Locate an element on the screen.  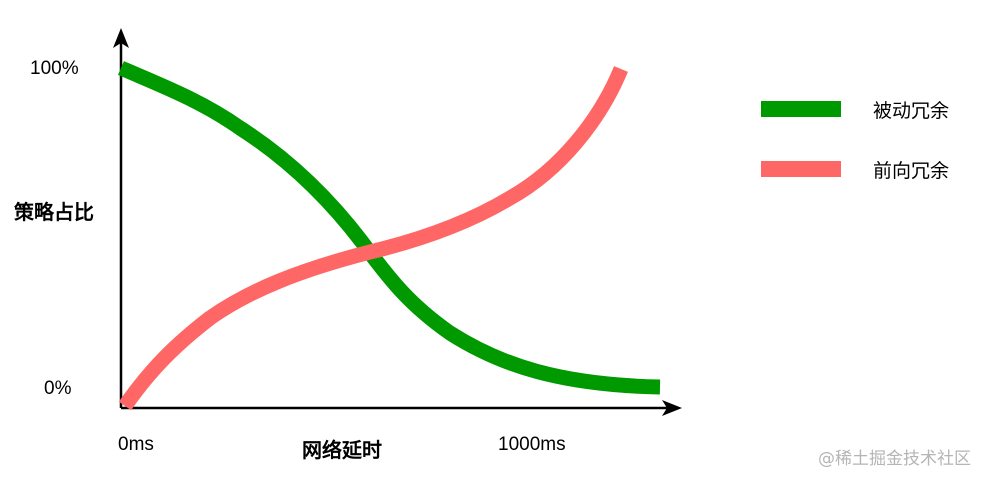
y-tick-0: 0% is located at coordinates (58, 388).